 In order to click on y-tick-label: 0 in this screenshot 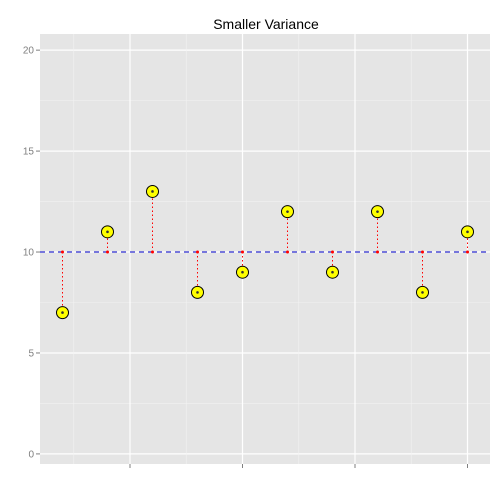, I will do `click(31, 454)`.